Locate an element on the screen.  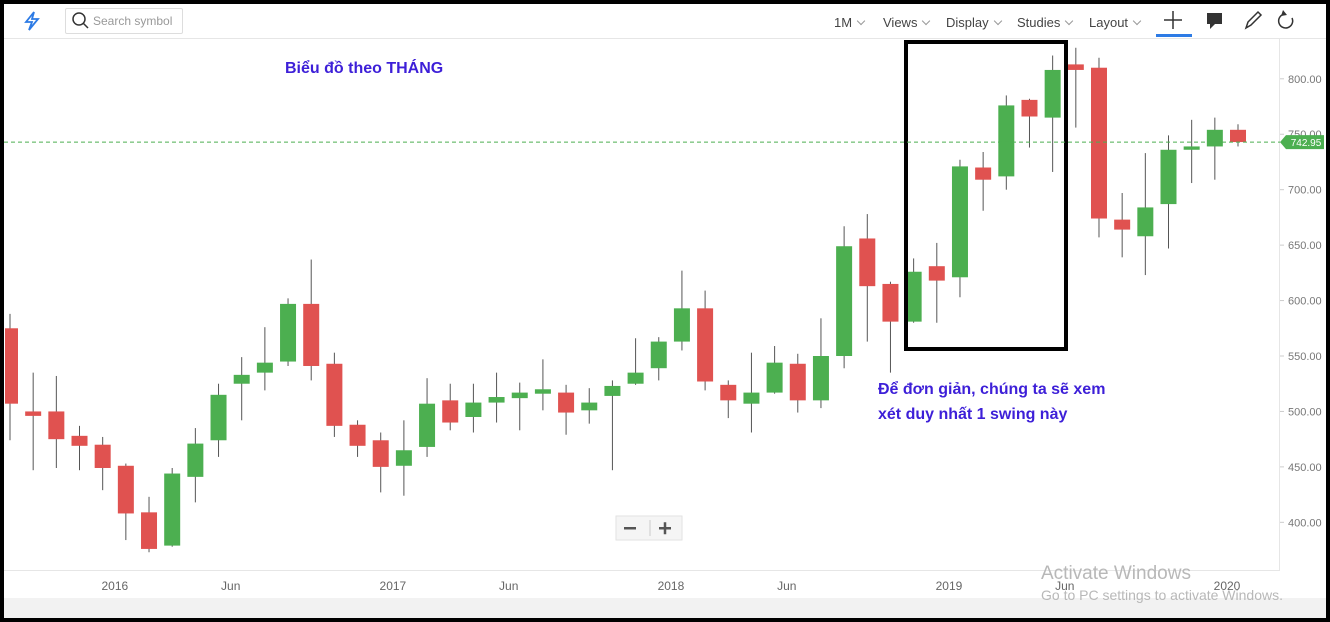
comment-tool is located at coordinates (1214, 21).